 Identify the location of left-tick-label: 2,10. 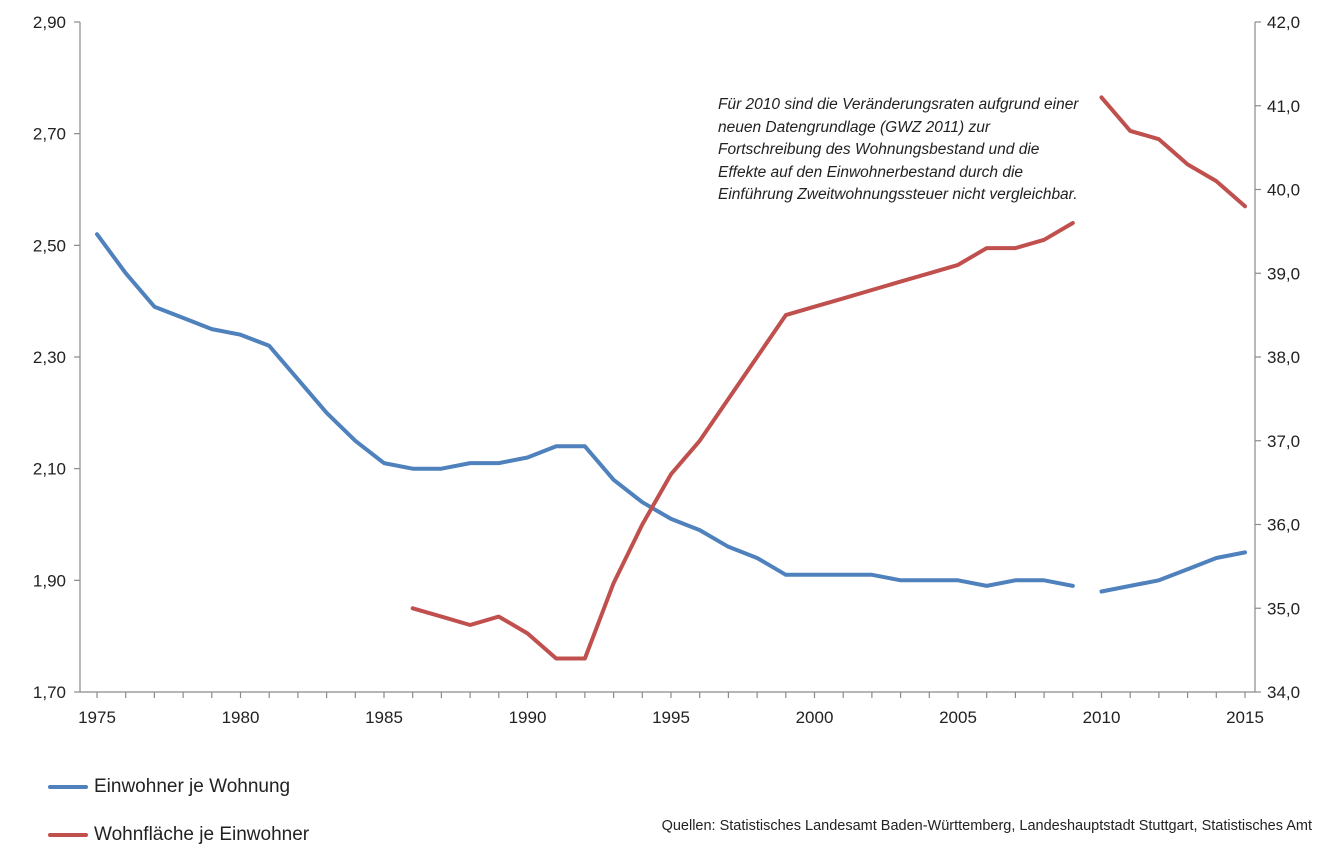
(49, 469).